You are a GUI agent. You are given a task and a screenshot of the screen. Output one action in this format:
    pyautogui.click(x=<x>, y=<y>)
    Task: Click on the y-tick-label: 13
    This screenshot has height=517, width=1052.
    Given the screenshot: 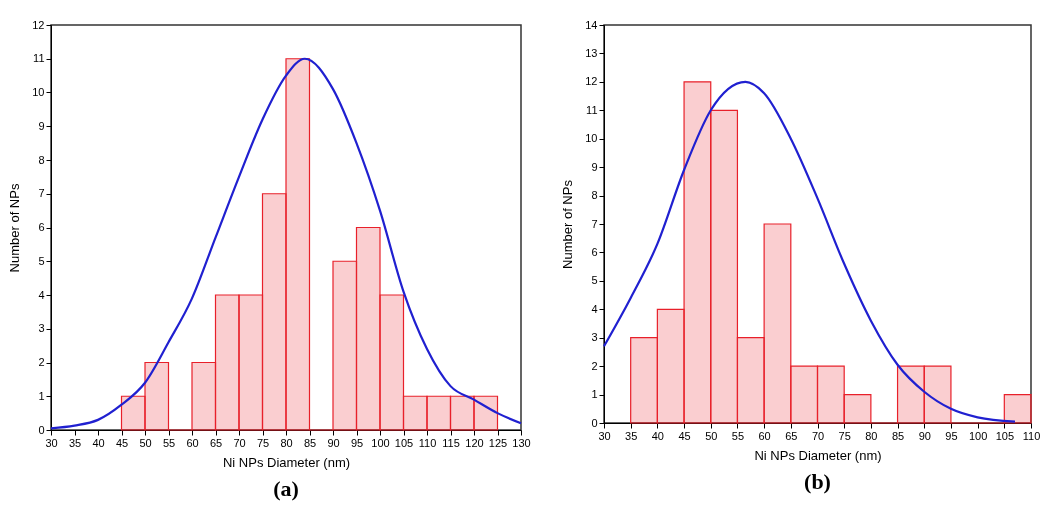 What is the action you would take?
    pyautogui.click(x=591, y=52)
    